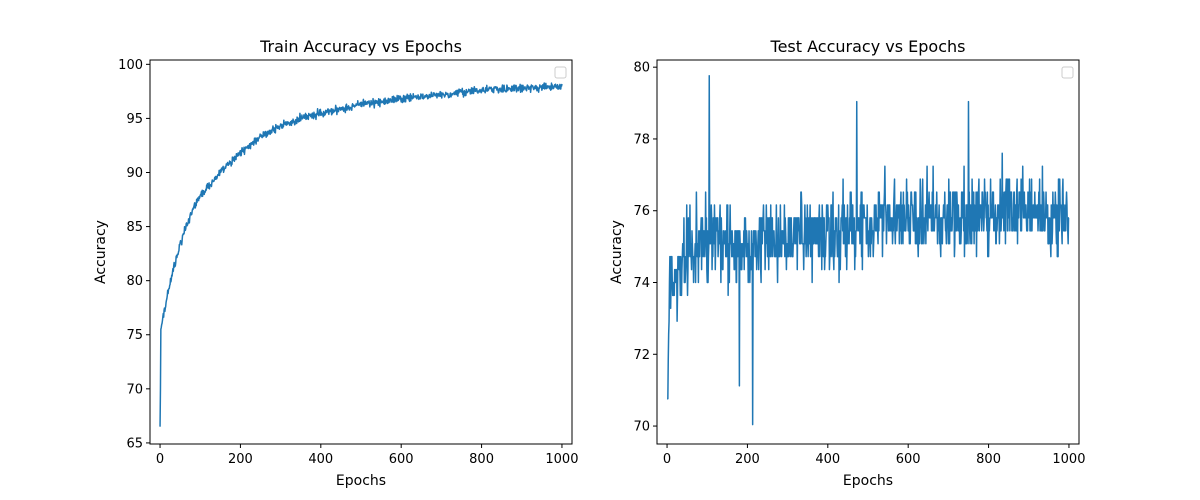 The height and width of the screenshot is (500, 1200). I want to click on y-tick-label: 76, so click(641, 211).